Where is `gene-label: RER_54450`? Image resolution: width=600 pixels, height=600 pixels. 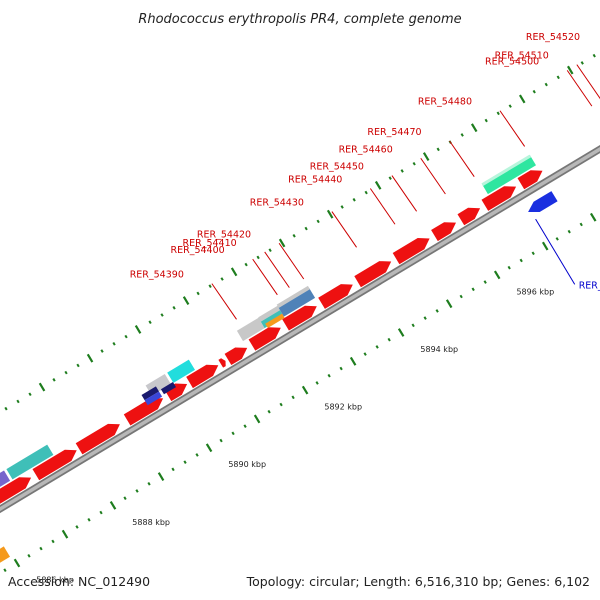
gene-label: RER_54450 is located at coordinates (337, 167).